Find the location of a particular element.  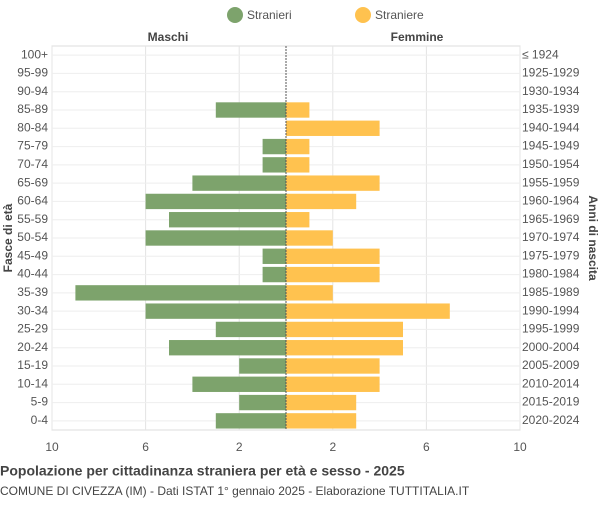

y2-tick-label: 1995-1999 is located at coordinates (551, 329).